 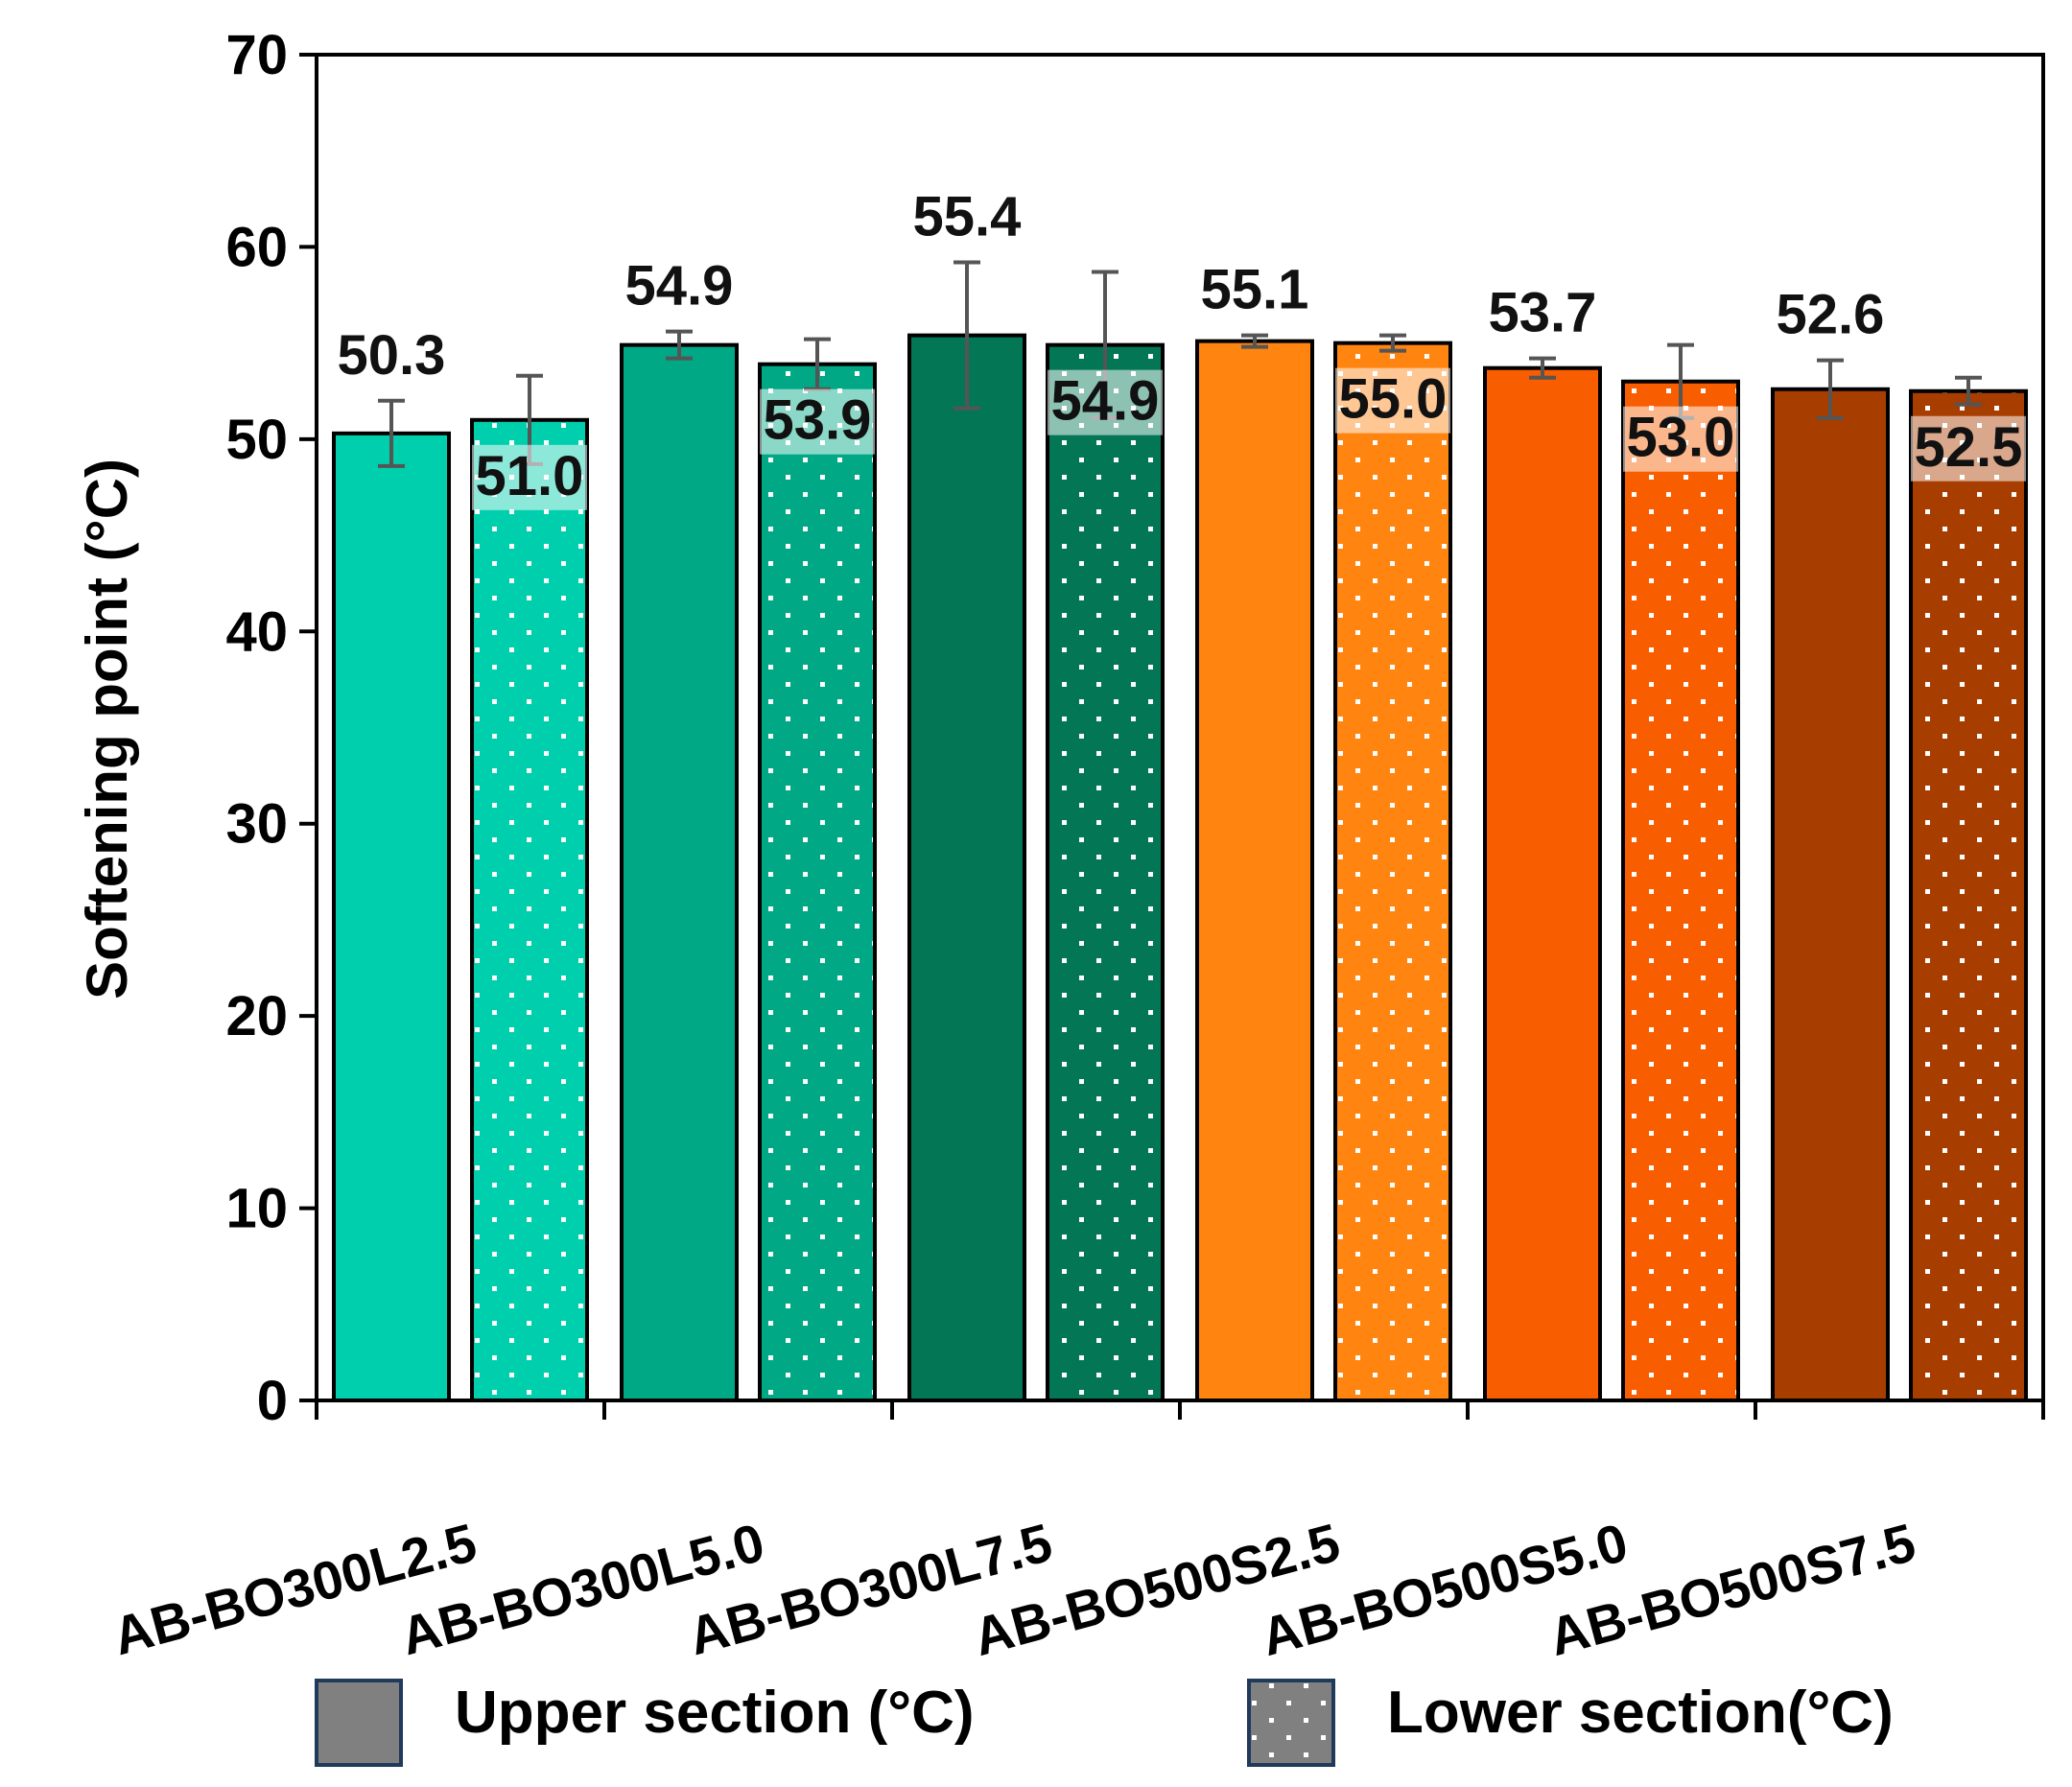 I want to click on error-bars, so click(x=1180, y=364).